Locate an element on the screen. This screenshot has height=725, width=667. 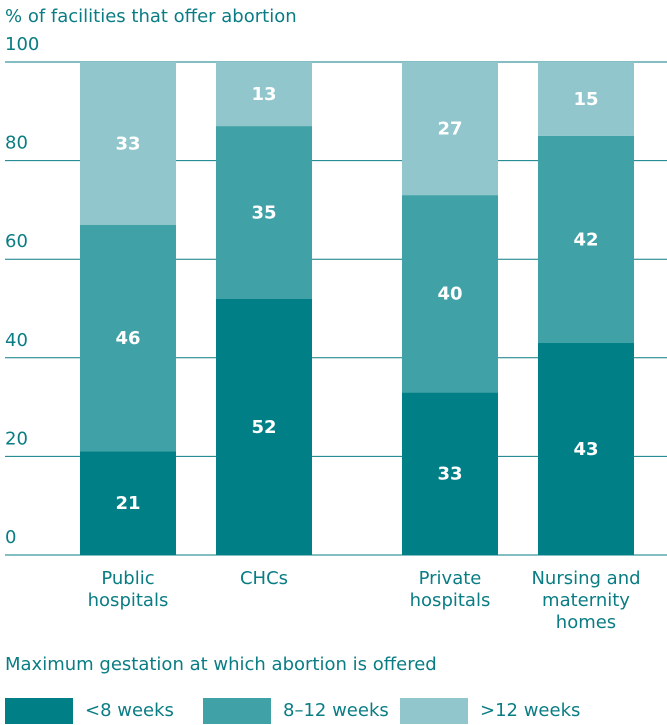
y-axis-label: % of facilities that offer abortion is located at coordinates (151, 16).